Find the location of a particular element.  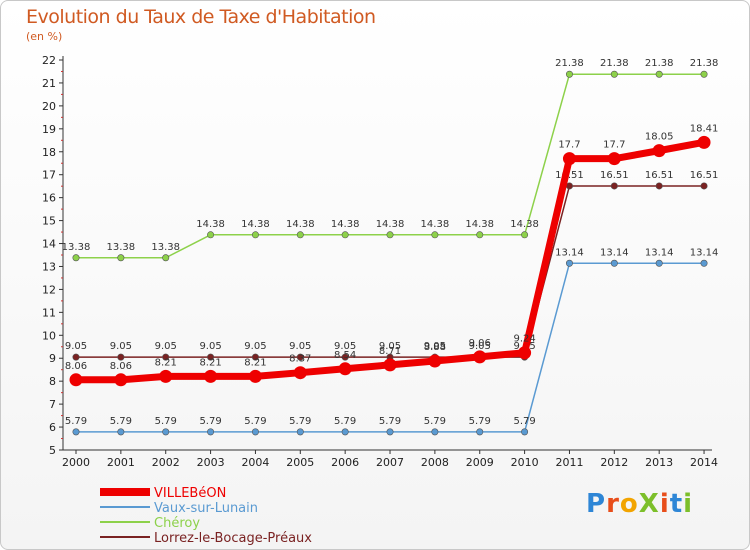

x-tick-label: 2009 is located at coordinates (480, 462).